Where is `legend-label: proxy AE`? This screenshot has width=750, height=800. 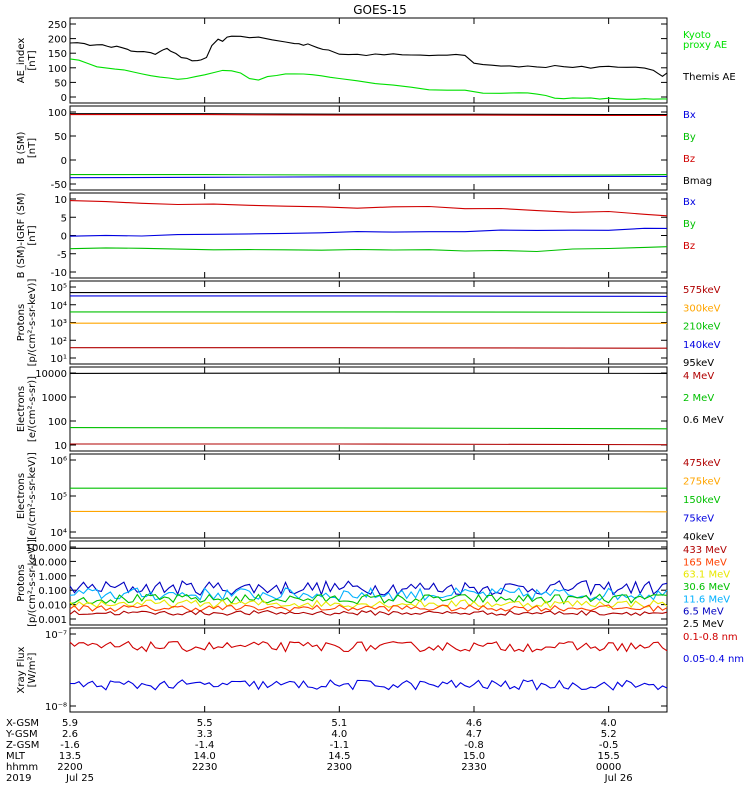 legend-label: proxy AE is located at coordinates (705, 45).